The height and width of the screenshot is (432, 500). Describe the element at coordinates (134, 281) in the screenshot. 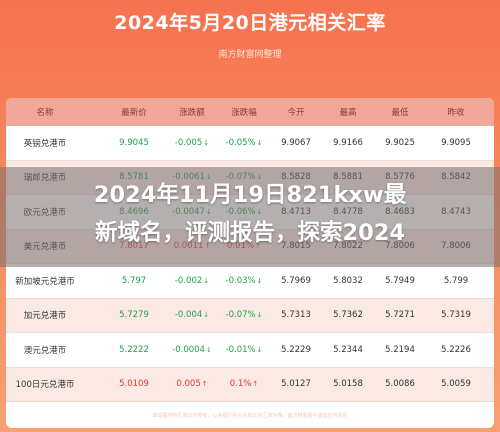

I see `cell-latest: 5.797` at that location.